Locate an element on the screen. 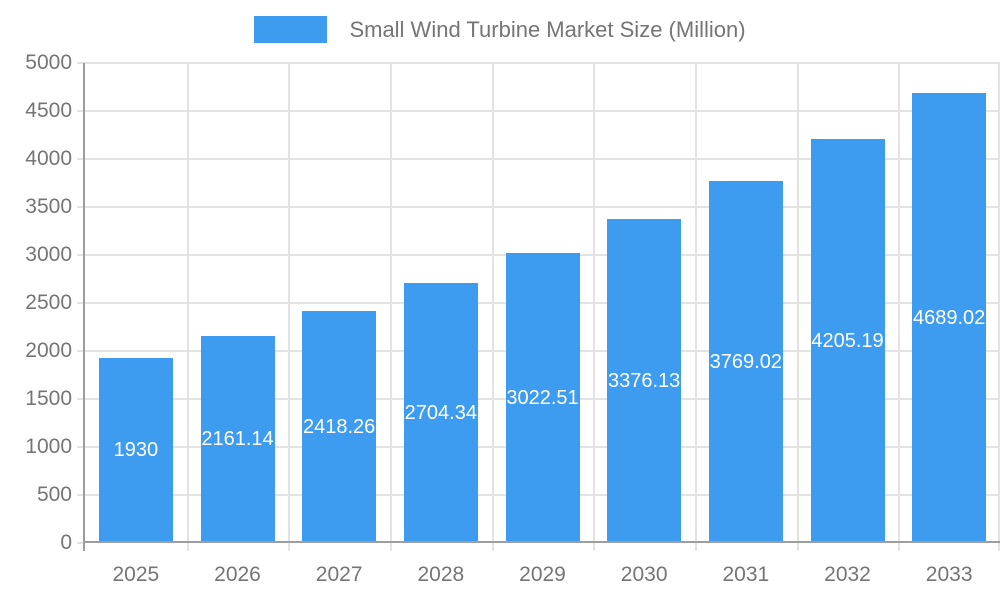  bar-value-label: 3376.13 is located at coordinates (644, 380).